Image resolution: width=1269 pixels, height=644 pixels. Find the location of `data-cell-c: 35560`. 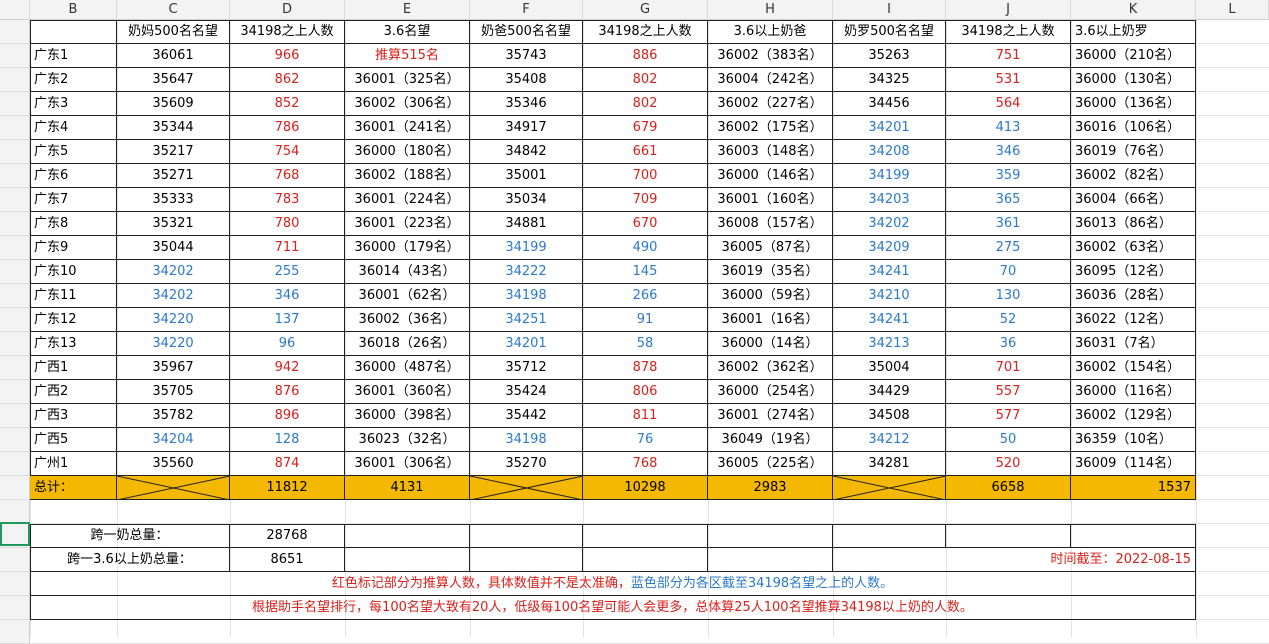

data-cell-c: 35560 is located at coordinates (173, 464).